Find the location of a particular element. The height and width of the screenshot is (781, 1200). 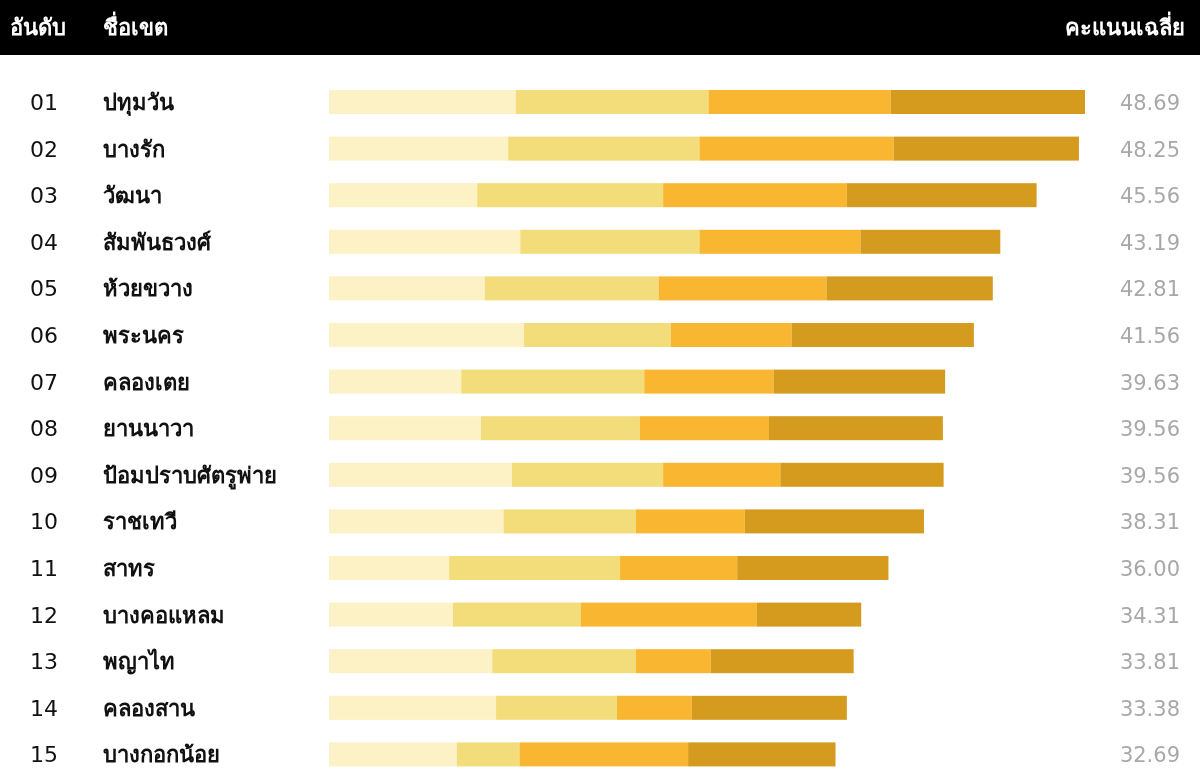

text: คะแนนเฉลี่ย is located at coordinates (1125, 25).